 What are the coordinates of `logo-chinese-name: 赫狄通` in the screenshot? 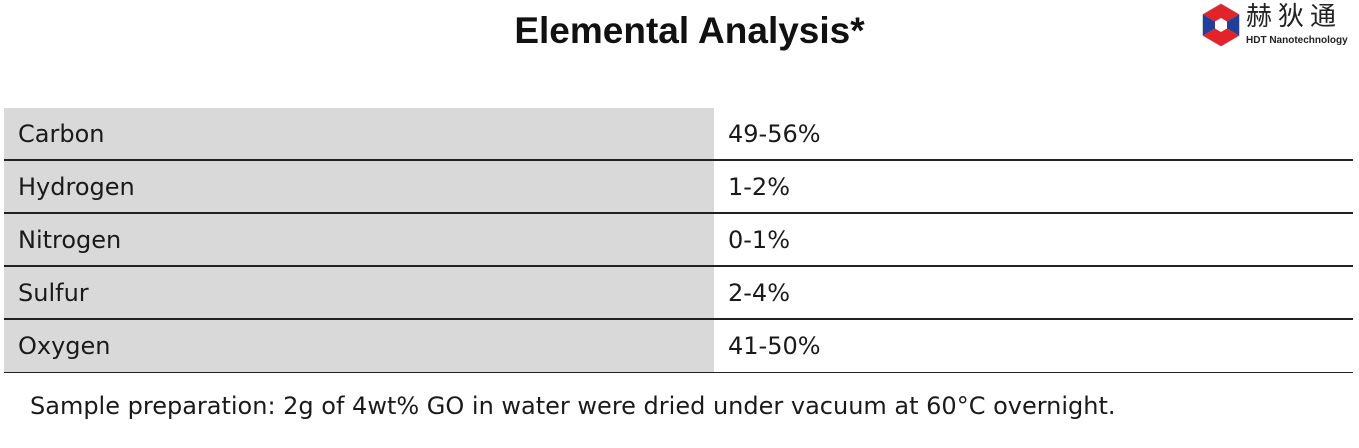 It's located at (1294, 17).